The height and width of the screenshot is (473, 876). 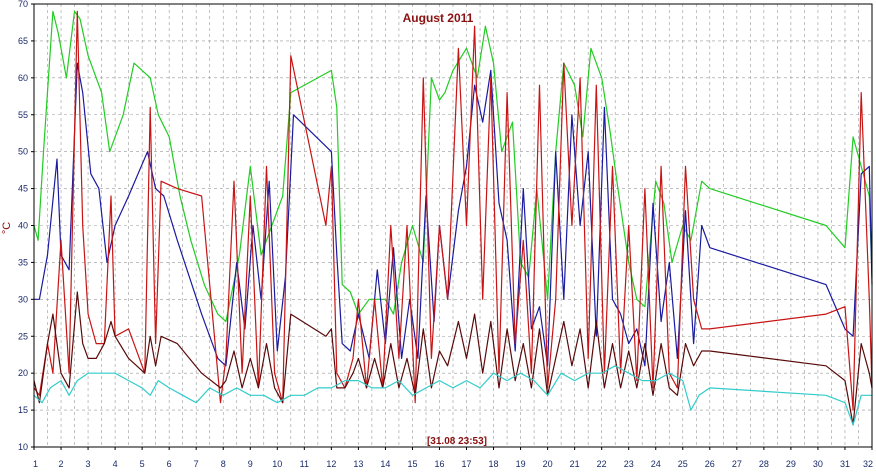 What do you see at coordinates (277, 464) in the screenshot?
I see `x-tick-label: 10` at bounding box center [277, 464].